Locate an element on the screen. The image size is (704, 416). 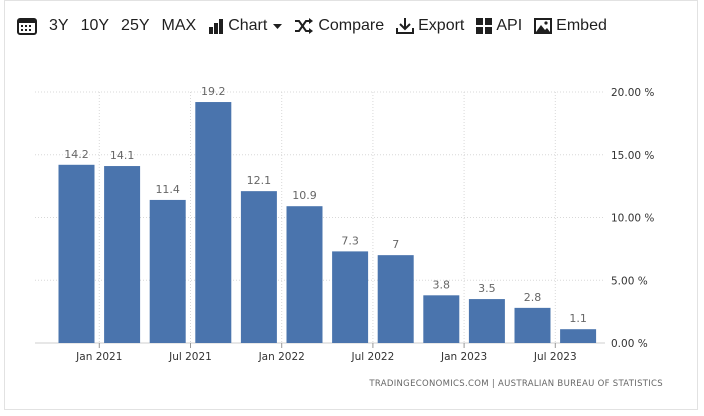
y-tick-label: 5.00 % is located at coordinates (629, 281).